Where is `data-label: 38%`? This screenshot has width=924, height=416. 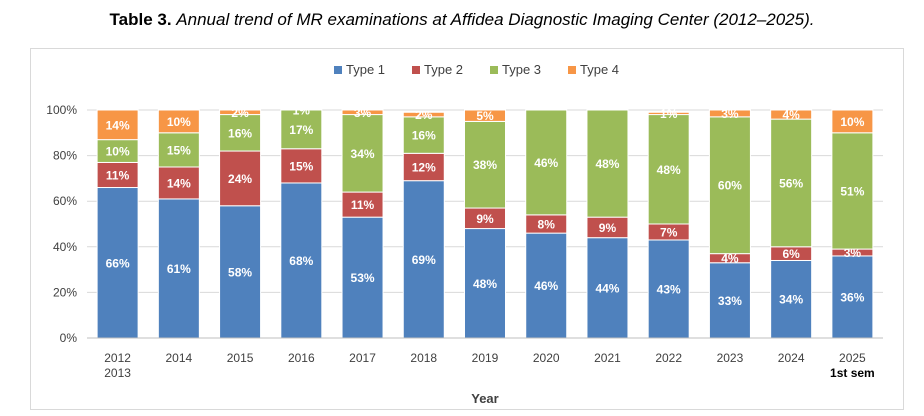
data-label: 38% is located at coordinates (485, 165).